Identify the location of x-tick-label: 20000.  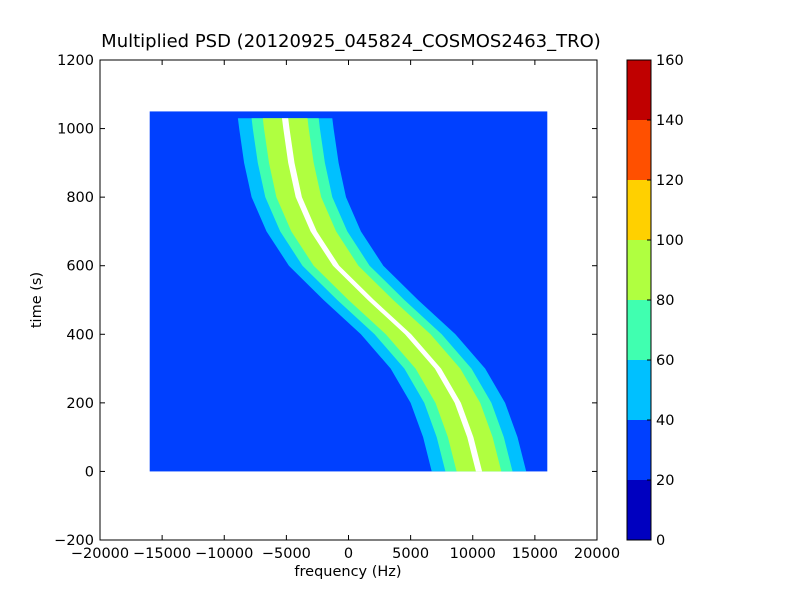
(597, 554).